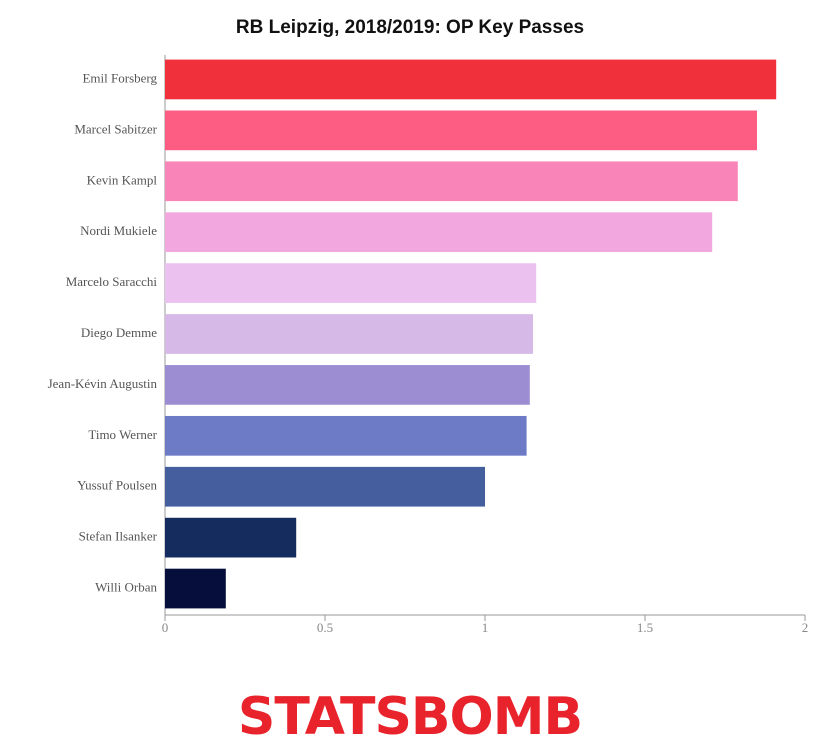 Image resolution: width=820 pixels, height=750 pixels. What do you see at coordinates (118, 536) in the screenshot?
I see `y-tick-label: Stefan Ilsanker` at bounding box center [118, 536].